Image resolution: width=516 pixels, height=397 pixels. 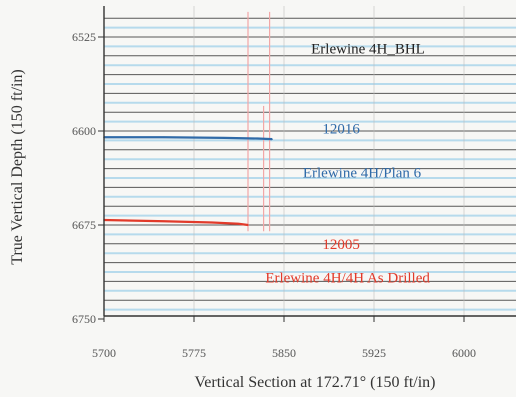 I want to click on x-axis-title: Vertical Section at 172.71° (150 ft/in), so click(x=314, y=382).